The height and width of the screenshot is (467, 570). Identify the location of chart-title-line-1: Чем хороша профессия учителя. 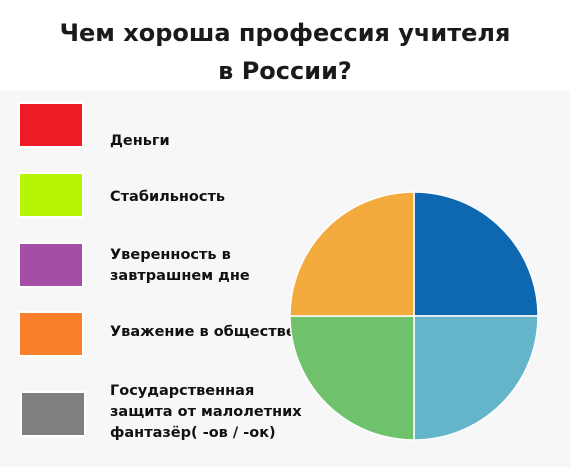
(285, 33).